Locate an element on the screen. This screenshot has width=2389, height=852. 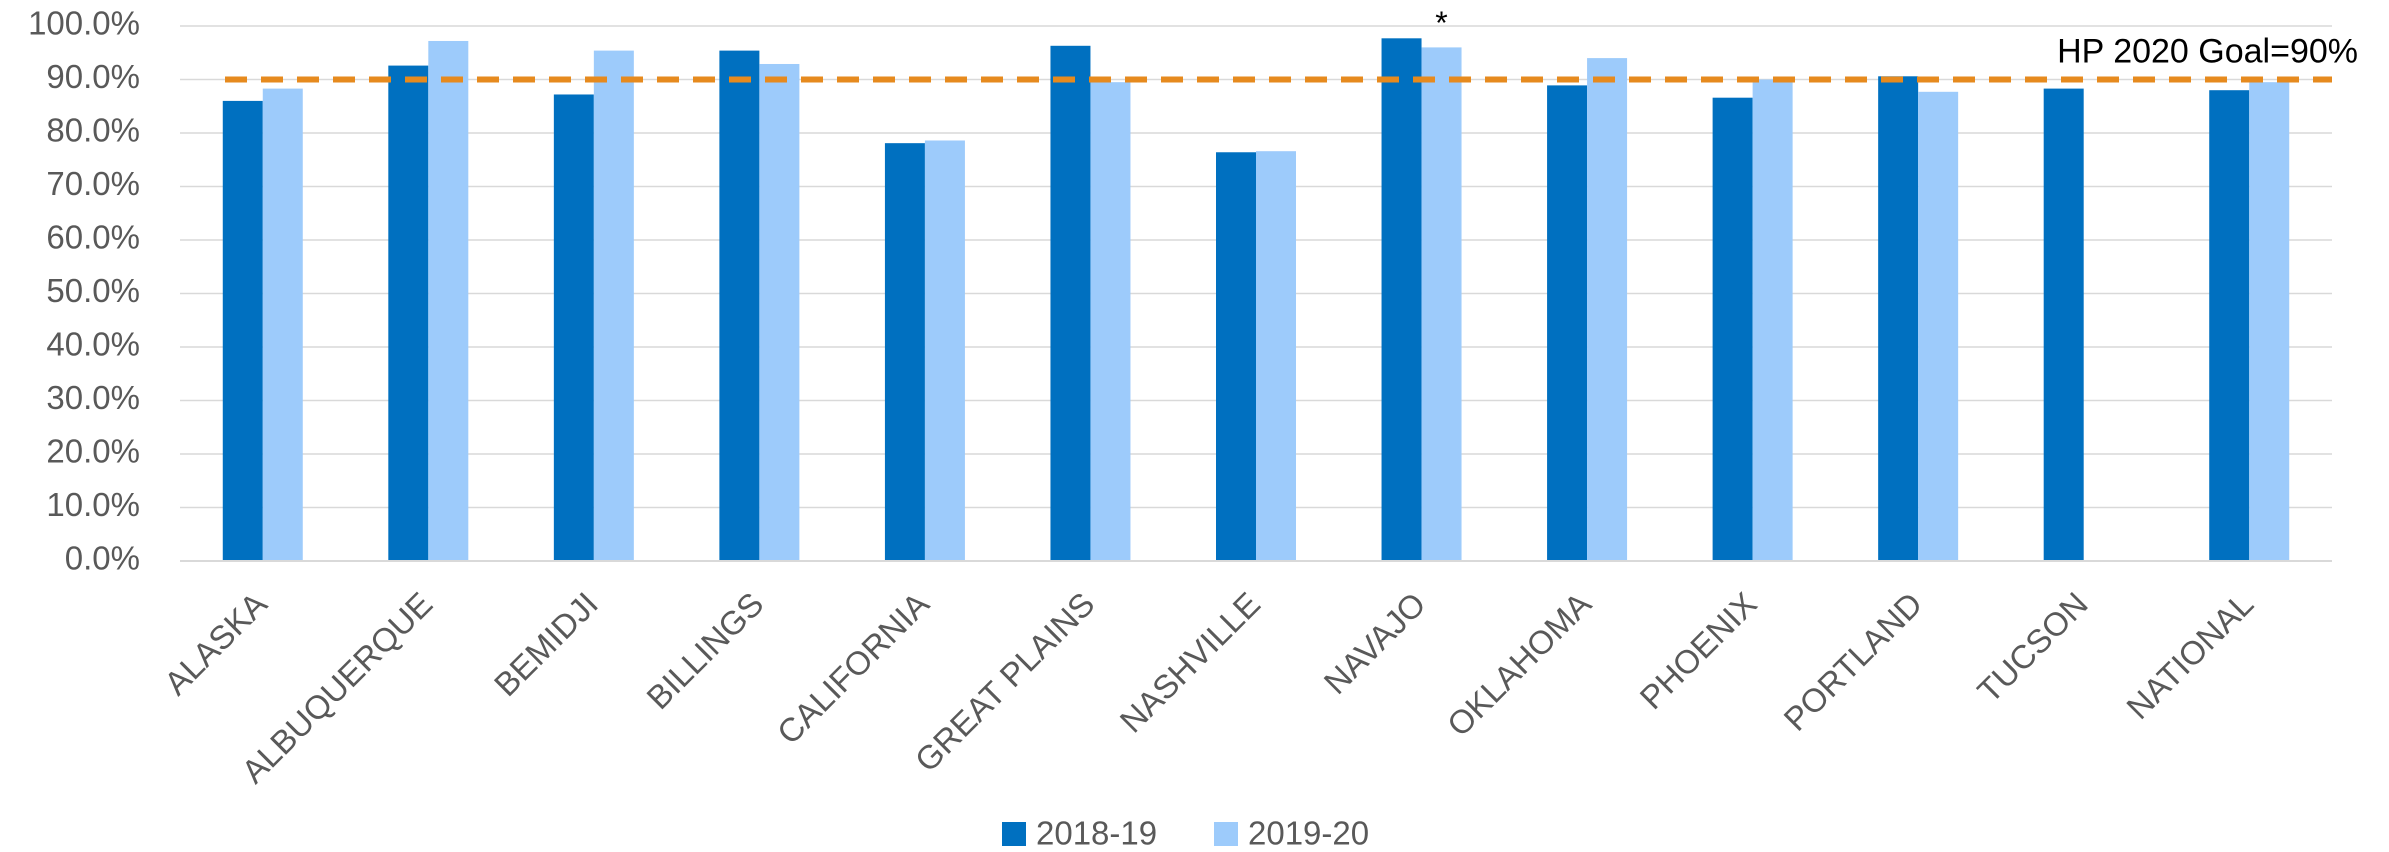
y-tick-label: 20.0% is located at coordinates (93, 451).